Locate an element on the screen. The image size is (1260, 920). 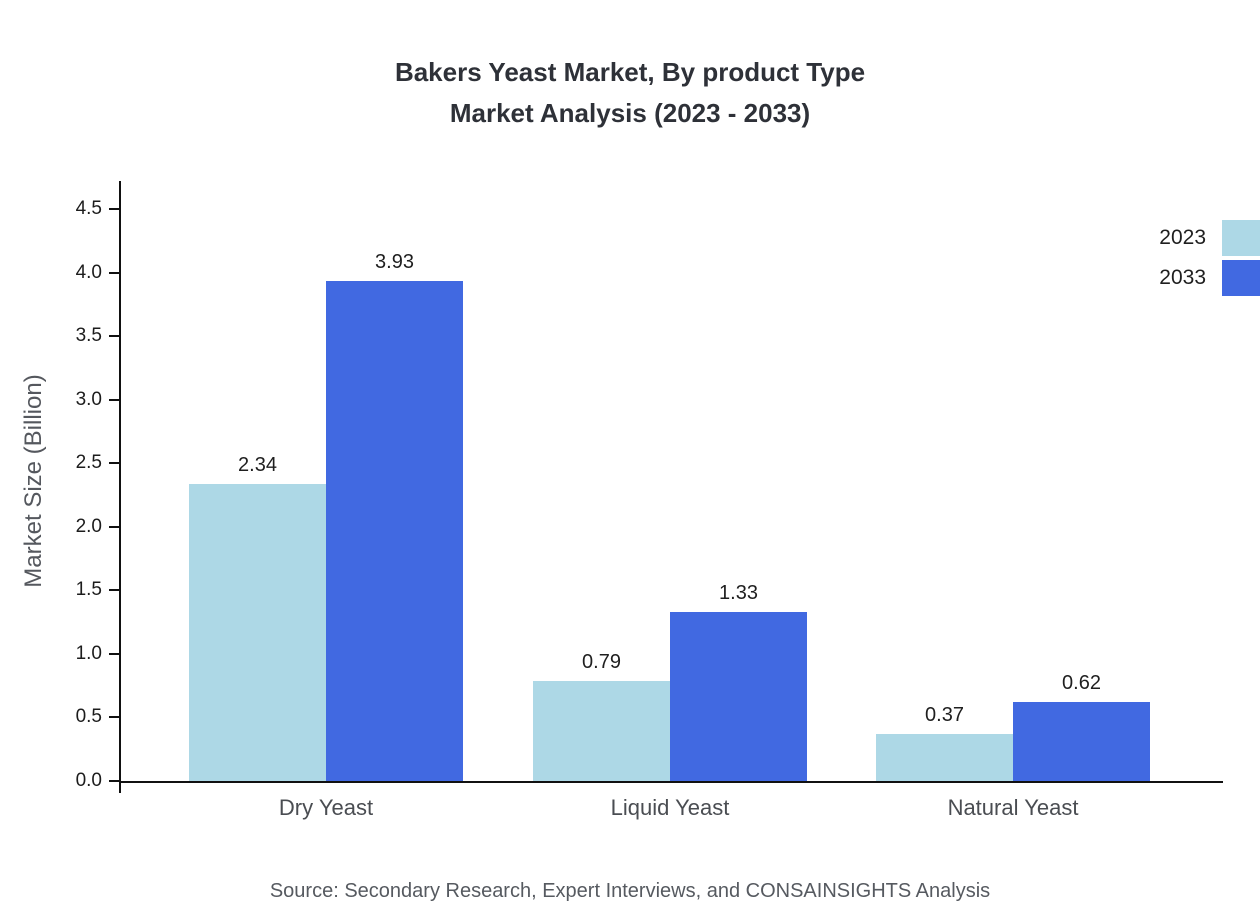
legend-label: 2033 is located at coordinates (1182, 277).